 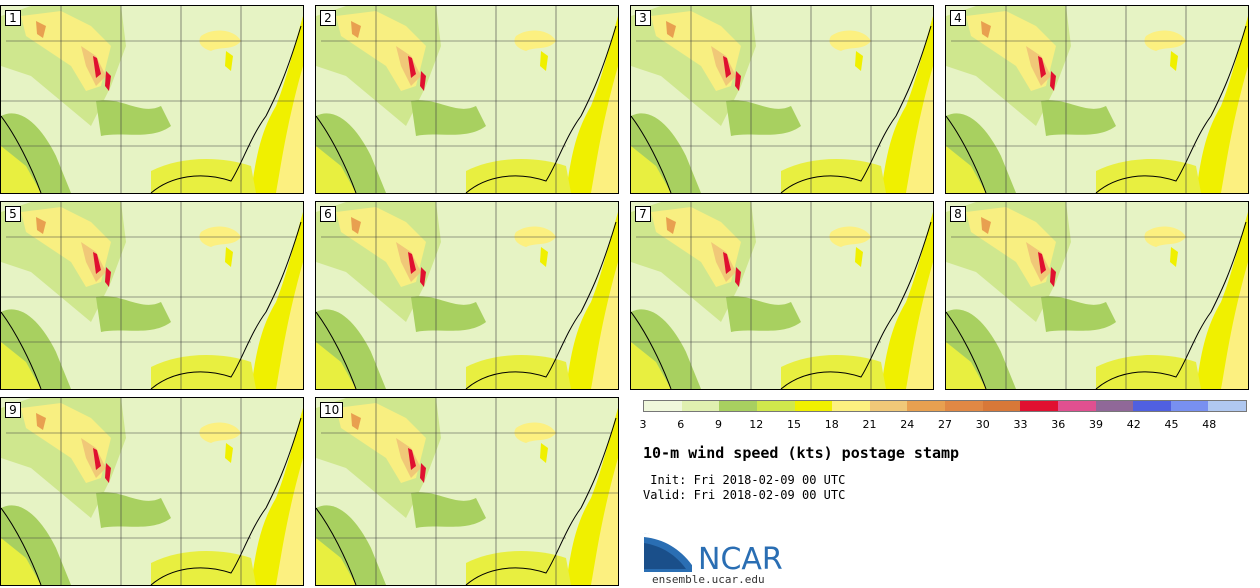 I want to click on valid-label: Valid:, so click(x=665, y=495).